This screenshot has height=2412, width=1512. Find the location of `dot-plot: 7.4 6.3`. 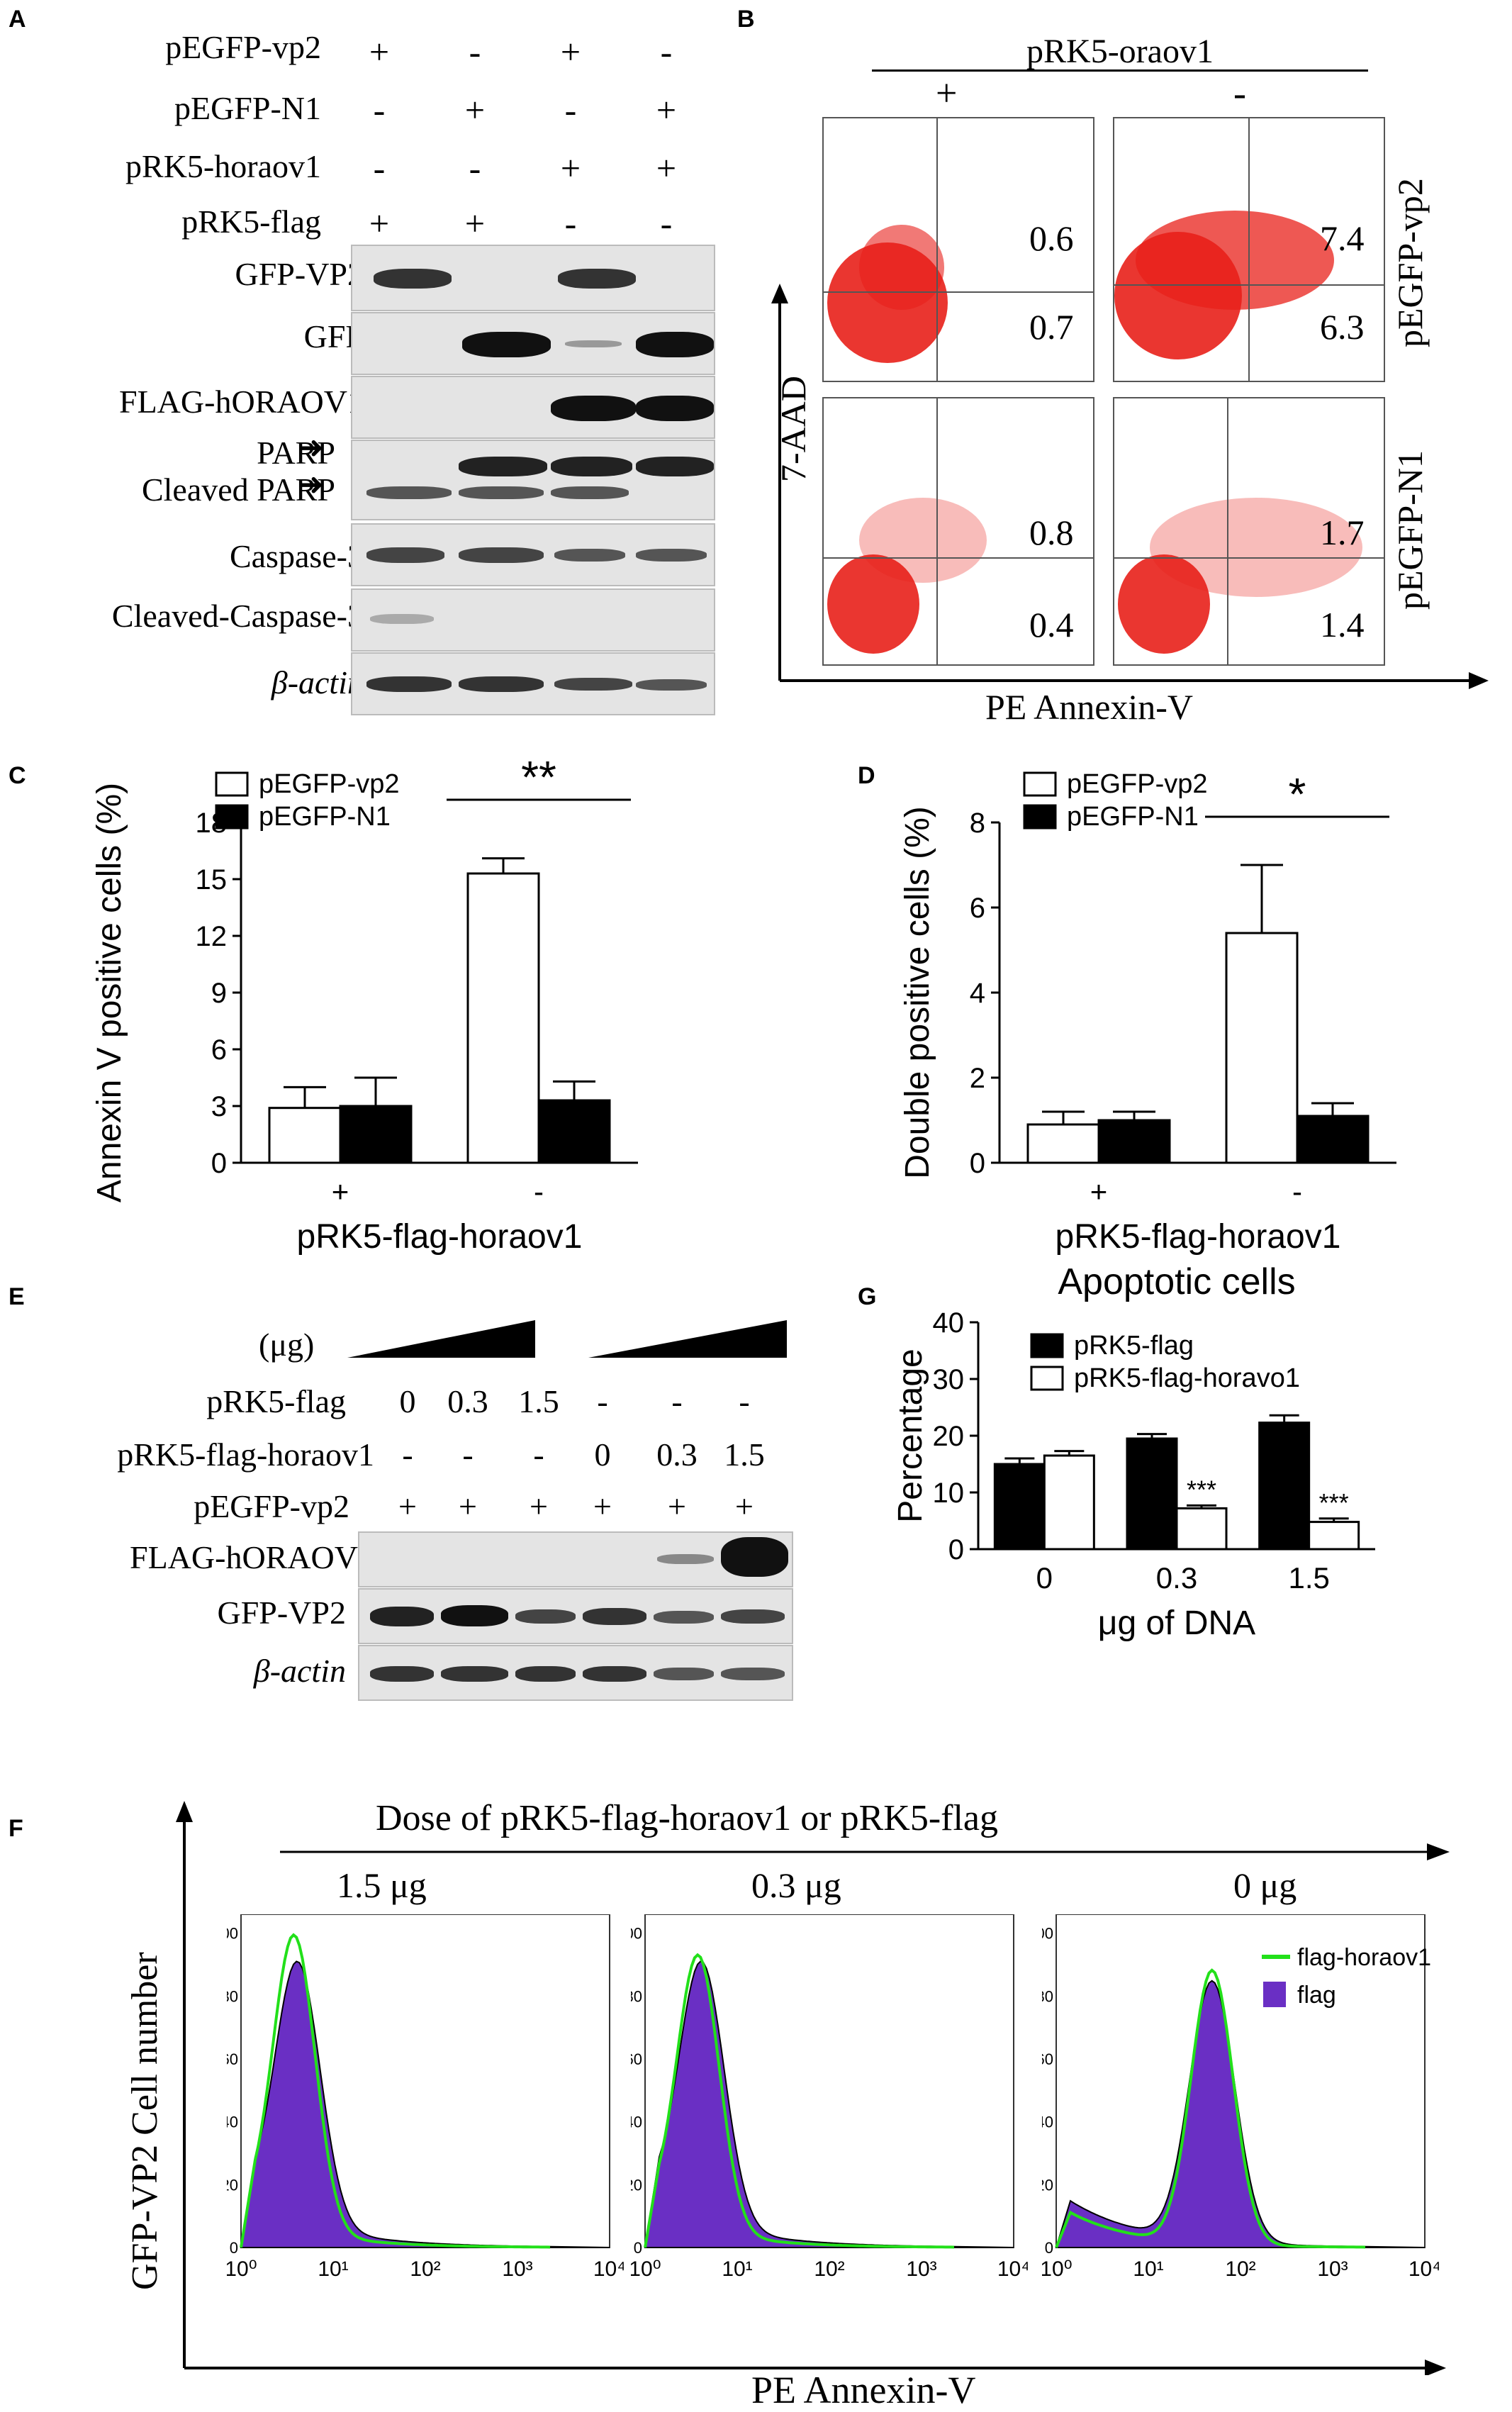

dot-plot: 7.4 6.3 is located at coordinates (1249, 249).